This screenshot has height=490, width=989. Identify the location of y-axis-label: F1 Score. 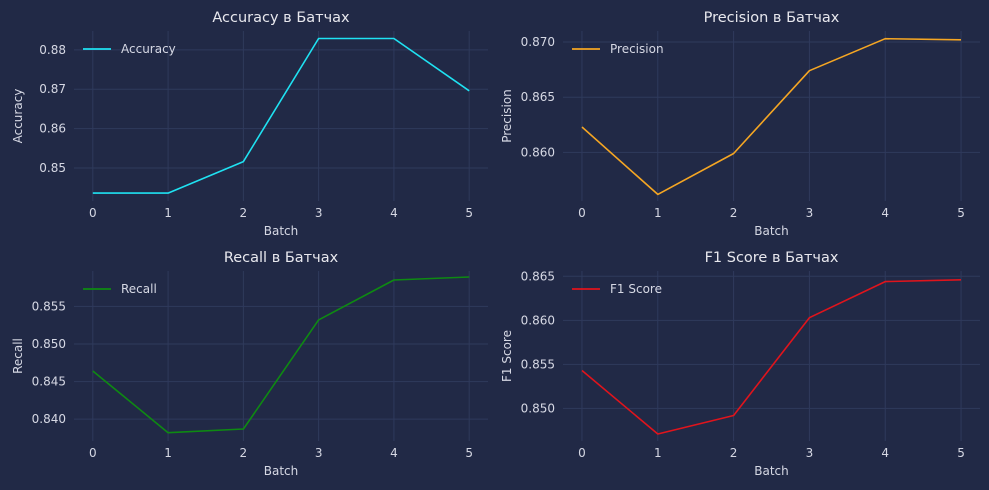
(507, 356).